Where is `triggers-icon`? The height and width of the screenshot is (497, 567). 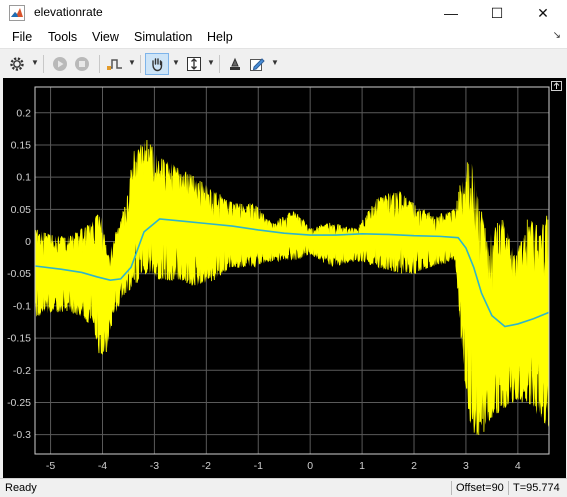
triggers-icon is located at coordinates (114, 64).